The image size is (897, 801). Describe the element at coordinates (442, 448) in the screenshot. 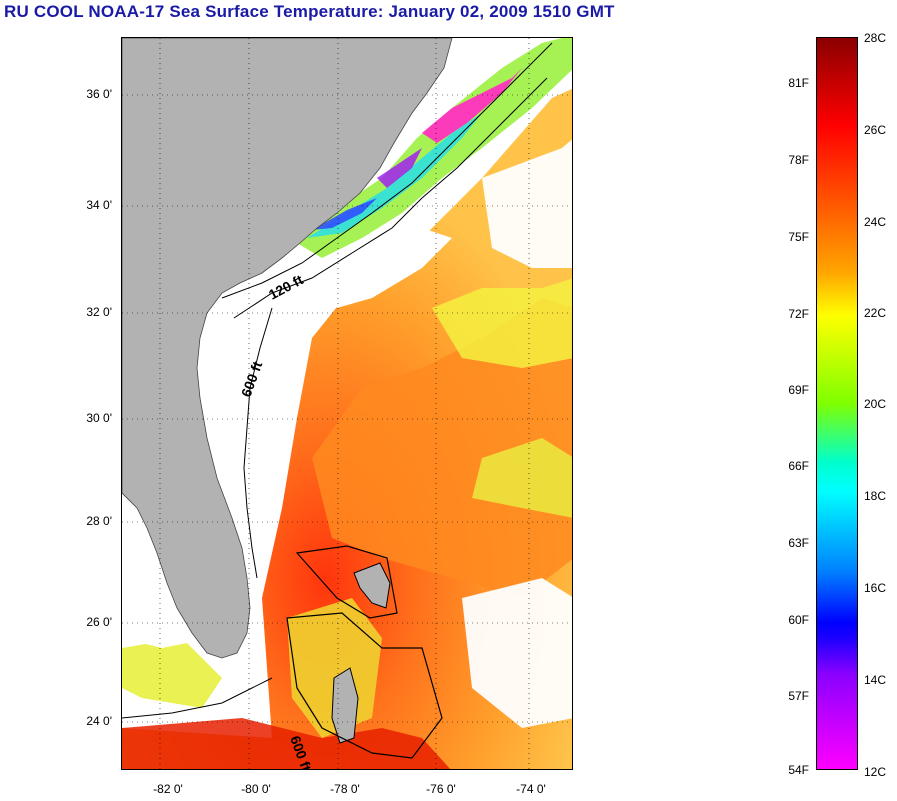

I see `sargasso-orange` at that location.